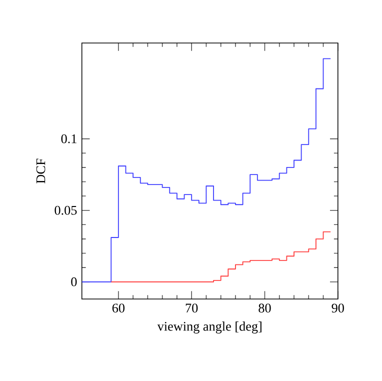 This screenshot has width=382, height=381. What do you see at coordinates (118, 308) in the screenshot?
I see `x-tick-label: 60` at bounding box center [118, 308].